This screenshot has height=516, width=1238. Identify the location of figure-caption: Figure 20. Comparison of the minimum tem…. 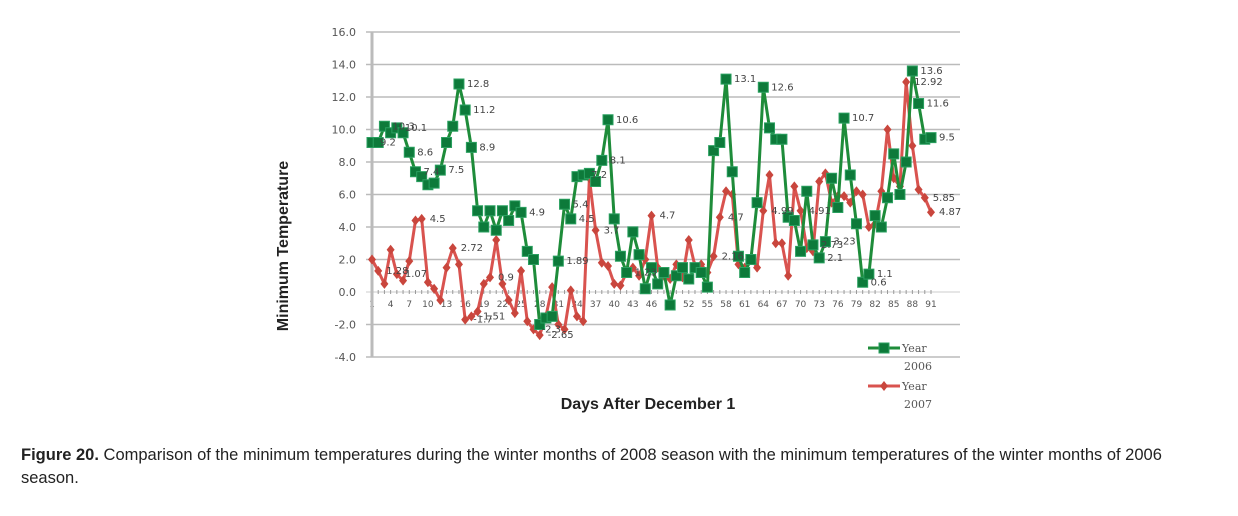
(621, 467).